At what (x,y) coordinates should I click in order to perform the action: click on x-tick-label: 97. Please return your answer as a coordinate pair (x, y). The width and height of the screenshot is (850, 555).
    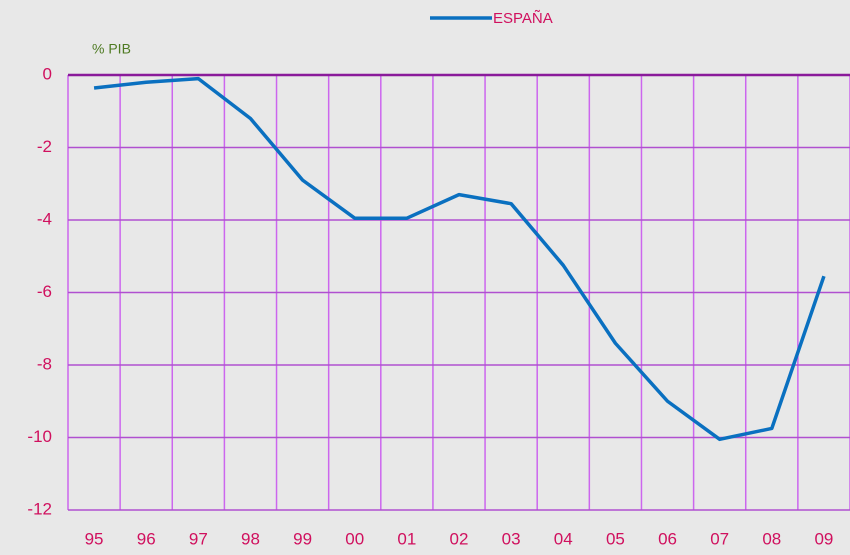
    Looking at the image, I should click on (198, 538).